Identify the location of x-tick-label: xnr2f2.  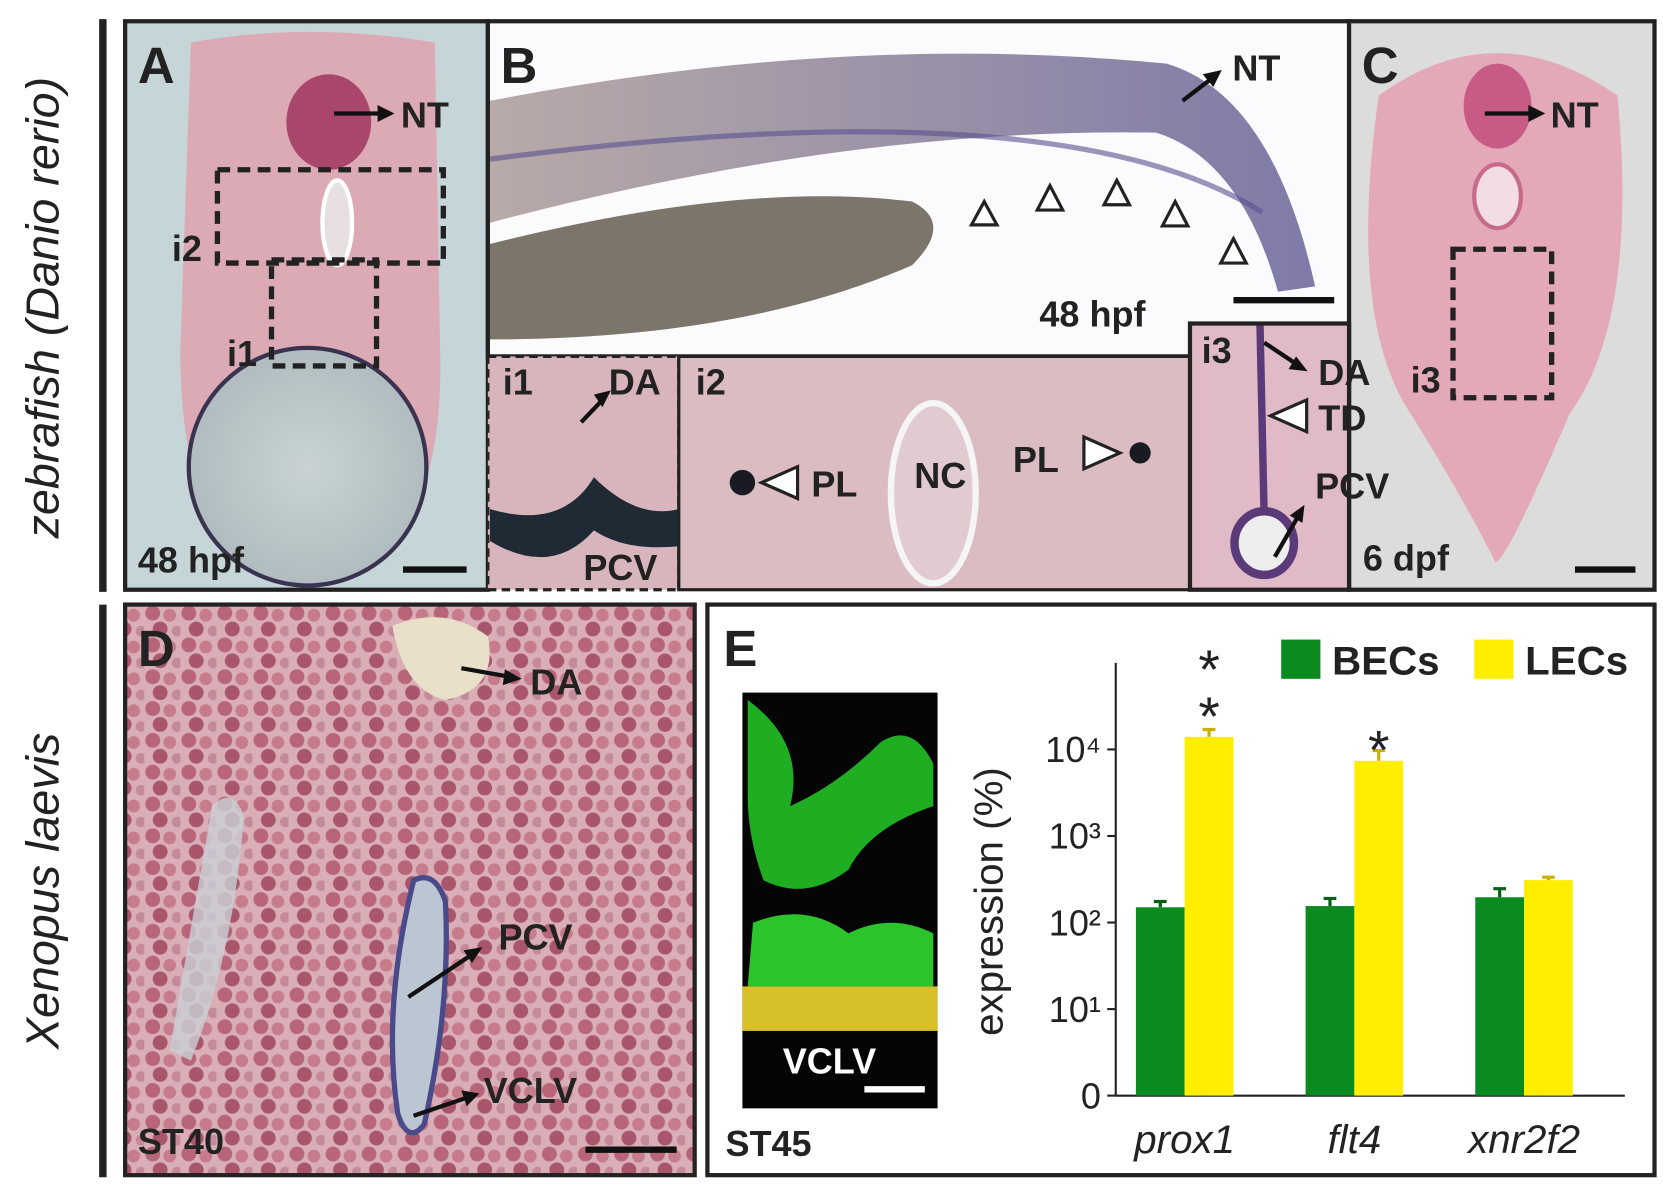
(1523, 1139).